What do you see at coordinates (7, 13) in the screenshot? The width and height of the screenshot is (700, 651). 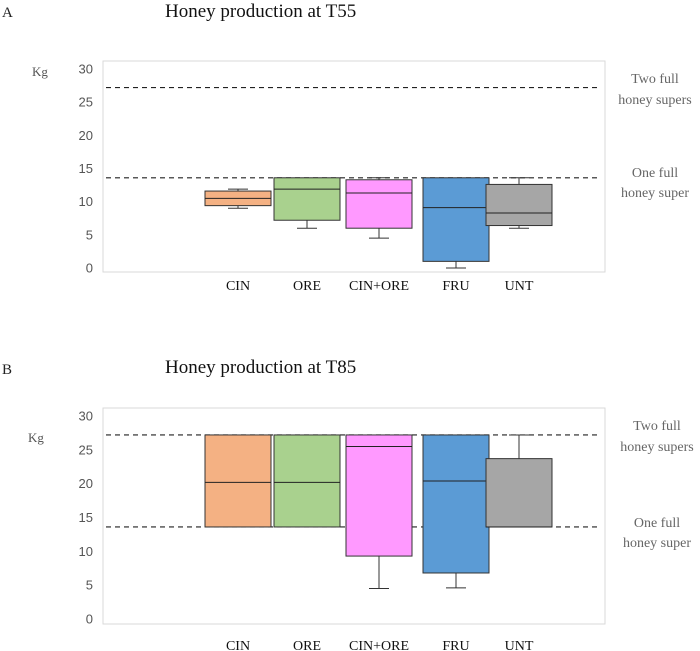 I see `panel-label: A` at bounding box center [7, 13].